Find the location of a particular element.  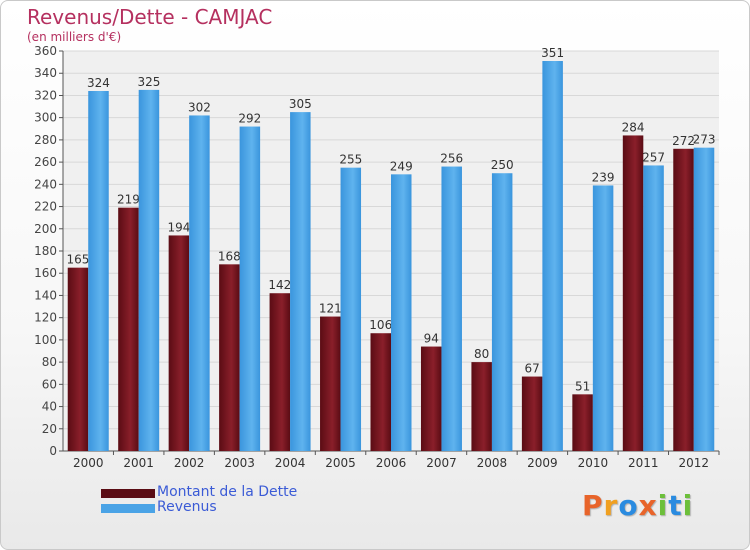

data-label-dette: 219 is located at coordinates (128, 200).